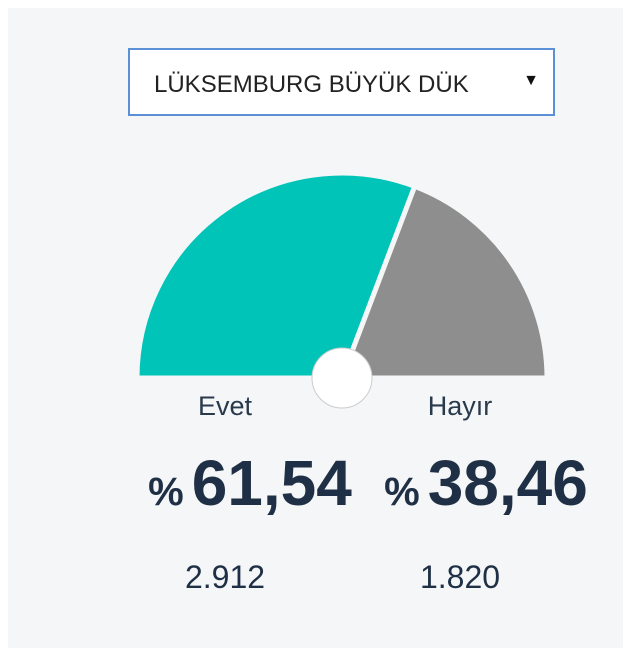 This screenshot has height=659, width=635. Describe the element at coordinates (460, 406) in the screenshot. I see `category-label: Hayır` at that location.